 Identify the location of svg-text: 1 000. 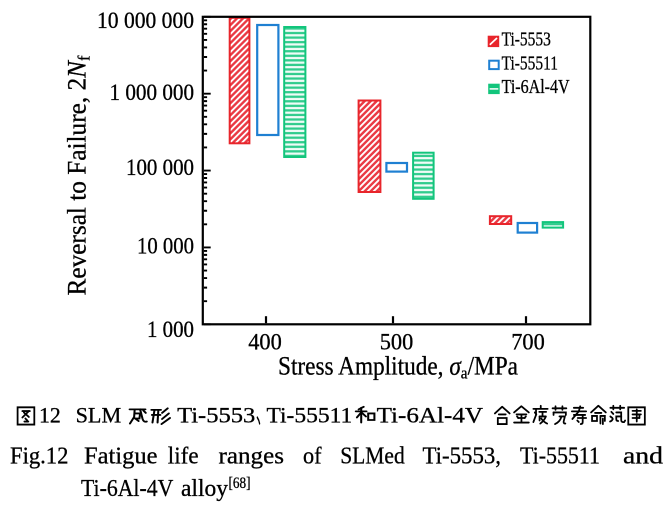
(170, 329).